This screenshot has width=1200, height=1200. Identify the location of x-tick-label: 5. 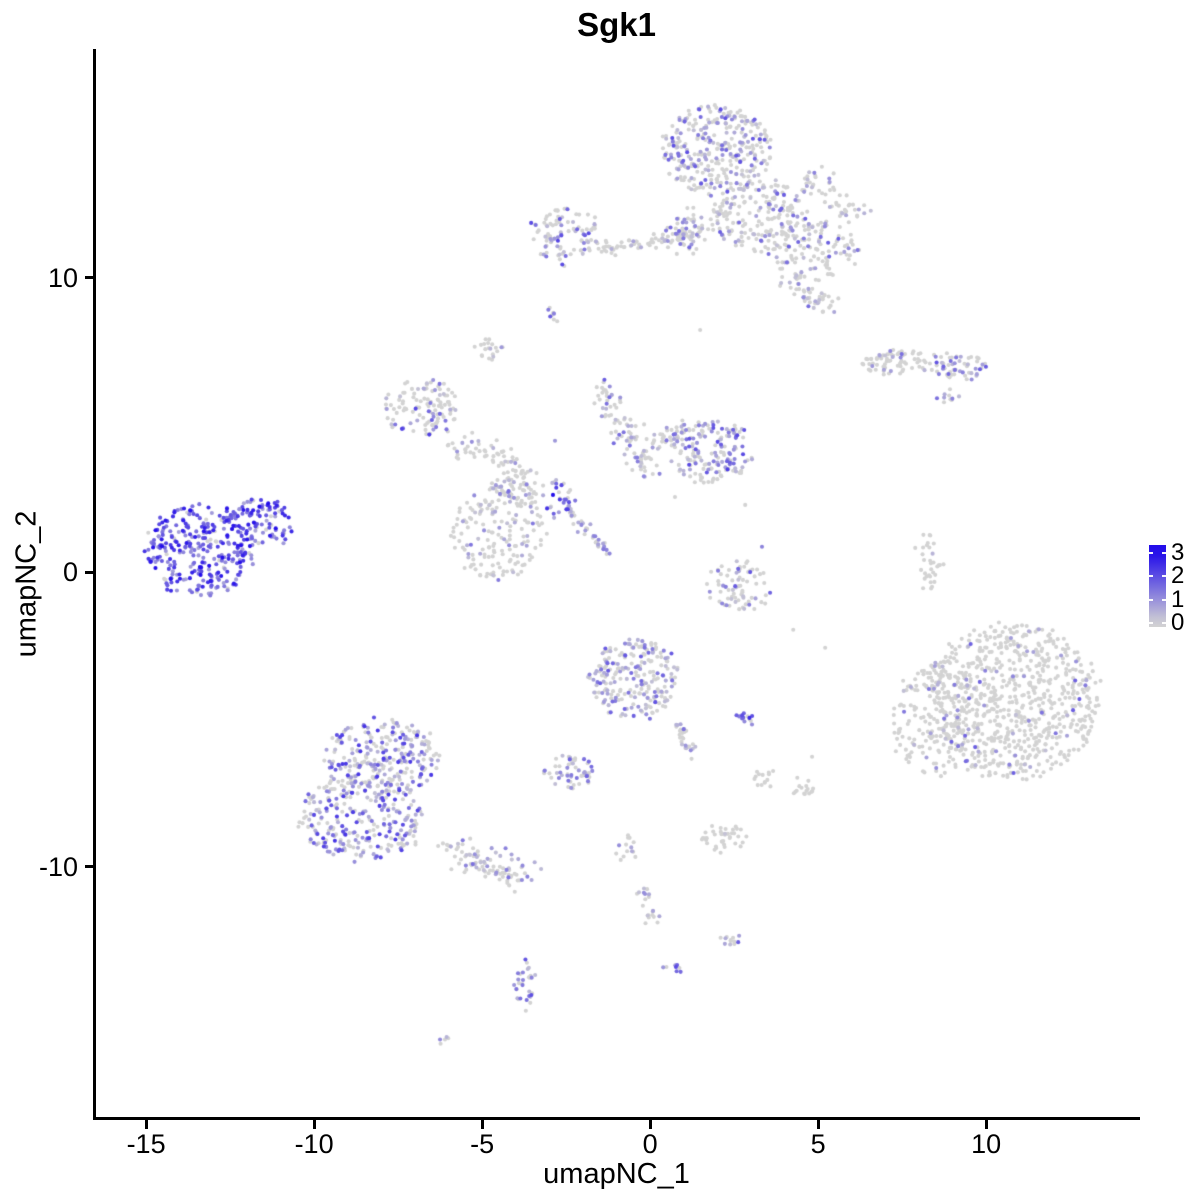
(818, 1144).